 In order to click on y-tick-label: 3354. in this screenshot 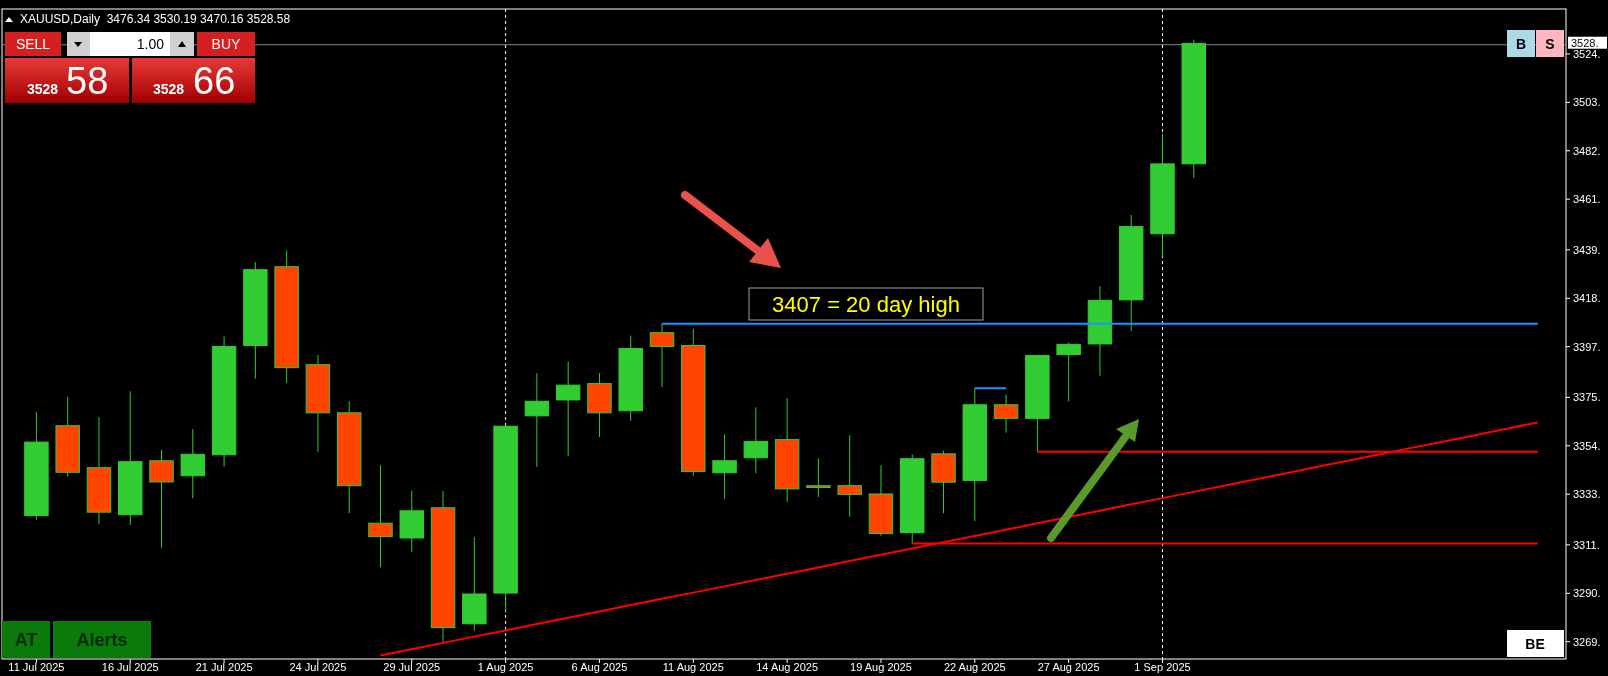, I will do `click(1587, 445)`.